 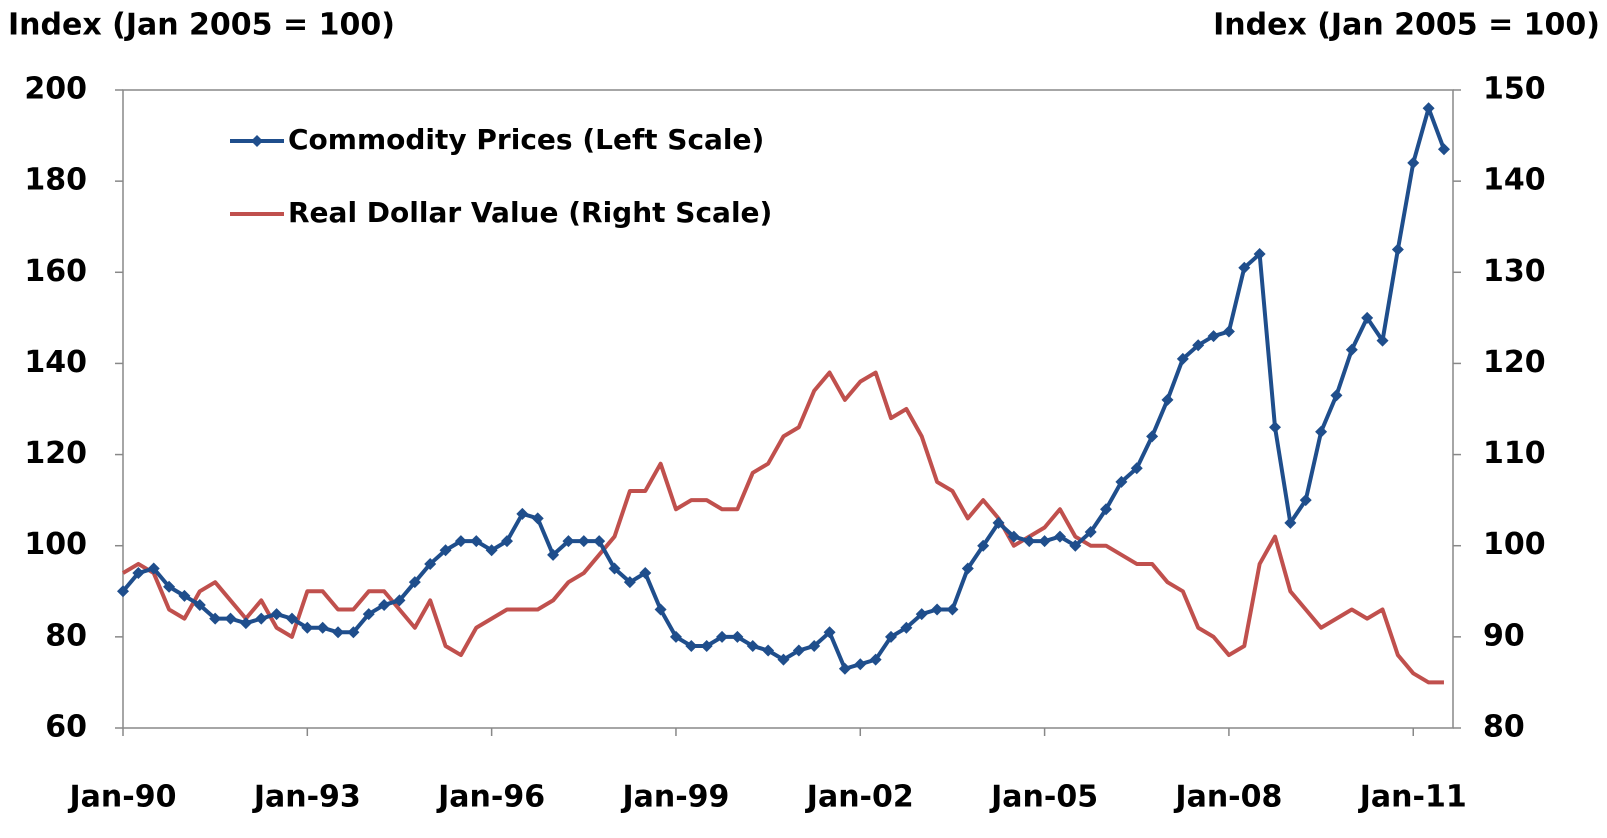 What do you see at coordinates (1043, 797) in the screenshot?
I see `x-tick-label: Jan-05` at bounding box center [1043, 797].